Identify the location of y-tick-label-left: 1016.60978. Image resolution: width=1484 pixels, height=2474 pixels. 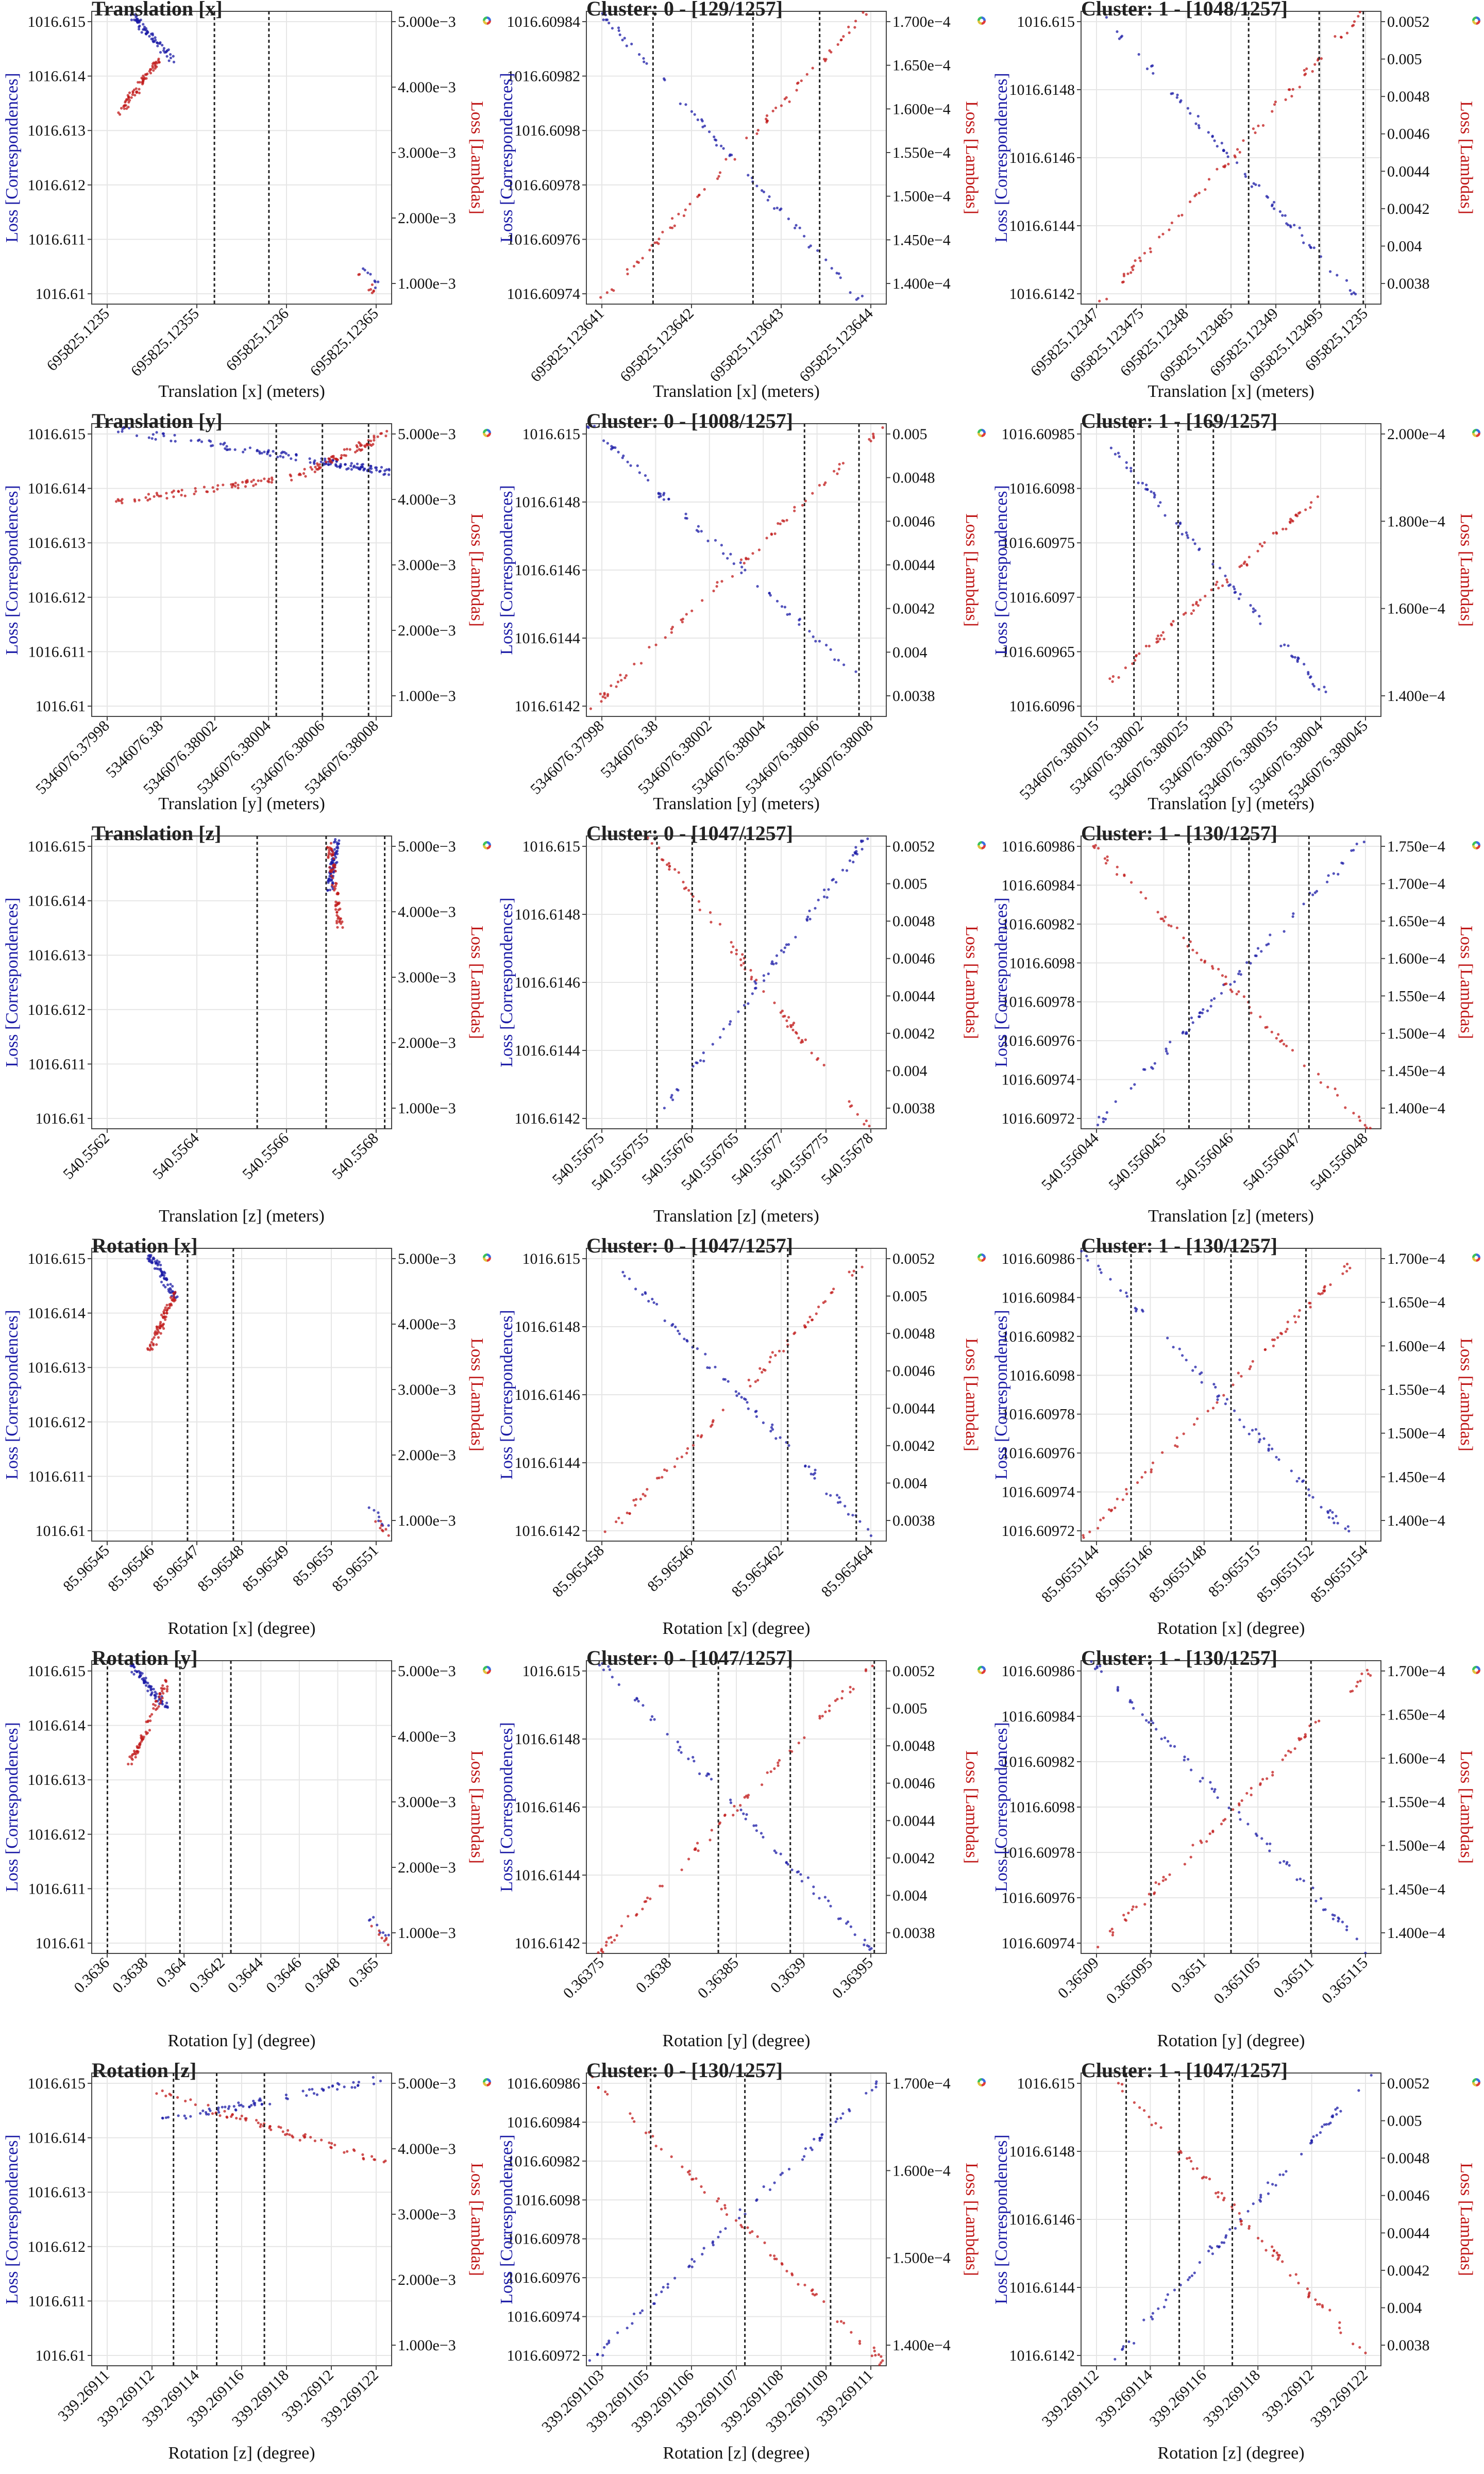
(1038, 1002).